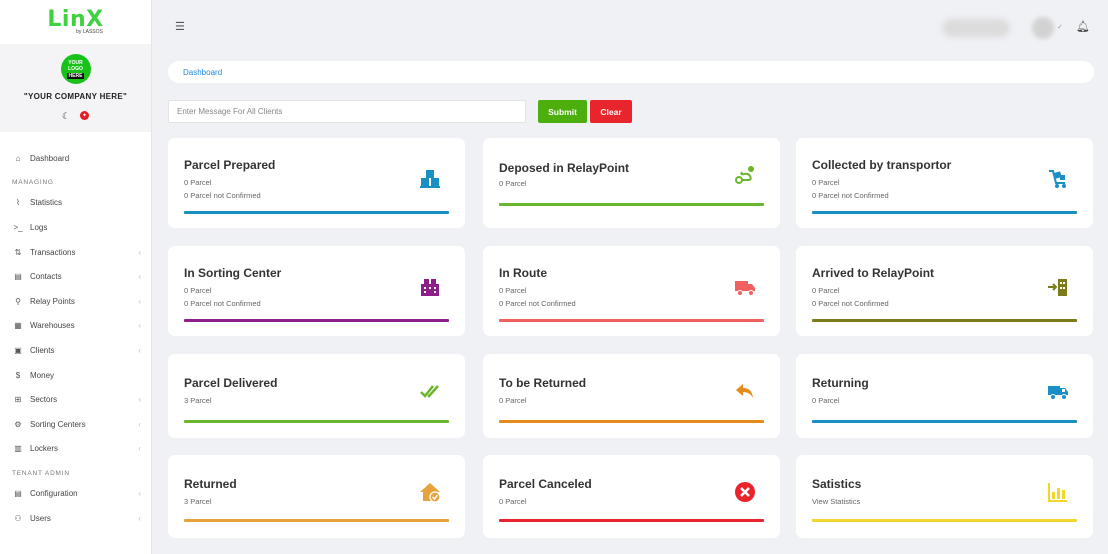 This screenshot has height=554, width=1108. I want to click on card-count: 3 Parcel, so click(198, 400).